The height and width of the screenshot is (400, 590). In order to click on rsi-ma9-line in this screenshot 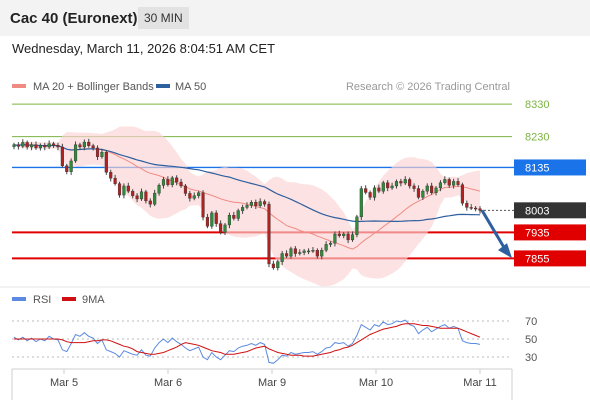, I will do `click(247, 340)`.